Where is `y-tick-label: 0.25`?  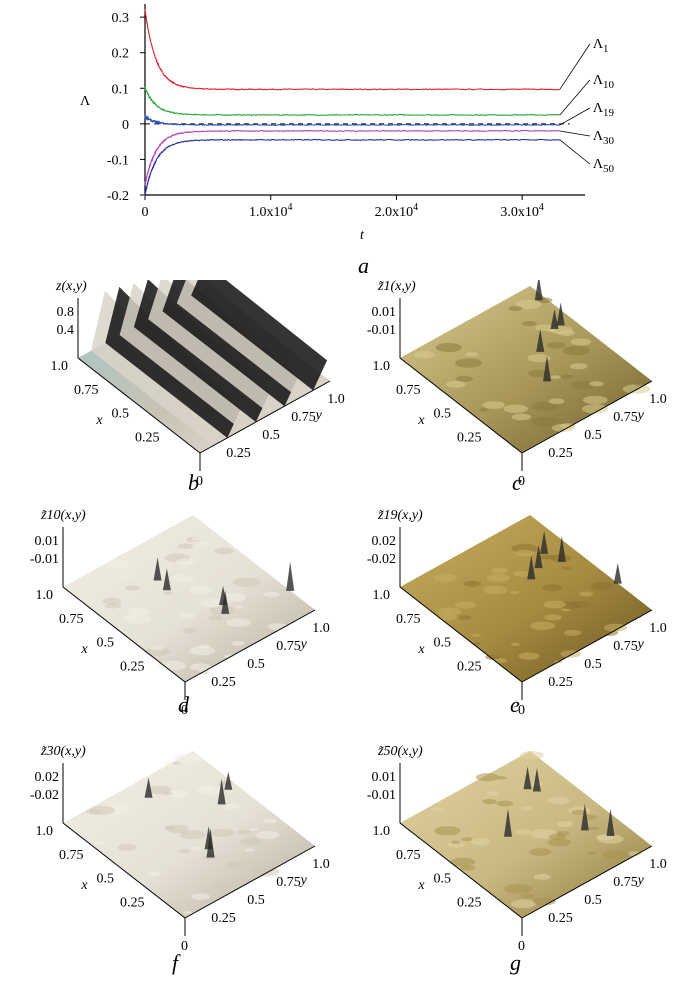 y-tick-label: 0.25 is located at coordinates (238, 453).